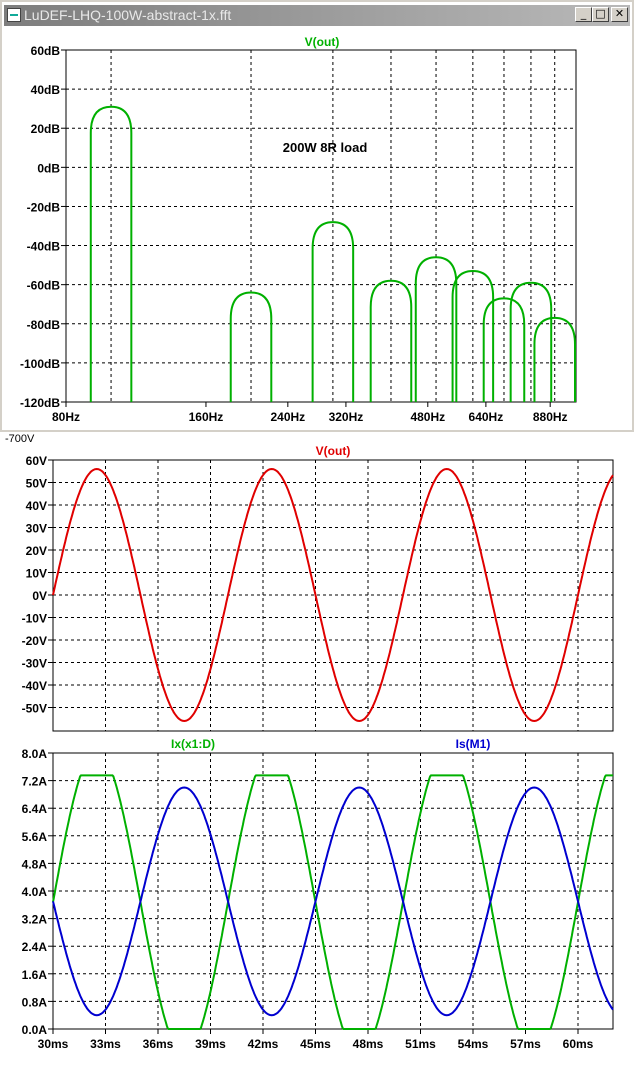 This screenshot has height=1065, width=634. What do you see at coordinates (427, 417) in the screenshot?
I see `x-tick-label: 480Hz` at bounding box center [427, 417].